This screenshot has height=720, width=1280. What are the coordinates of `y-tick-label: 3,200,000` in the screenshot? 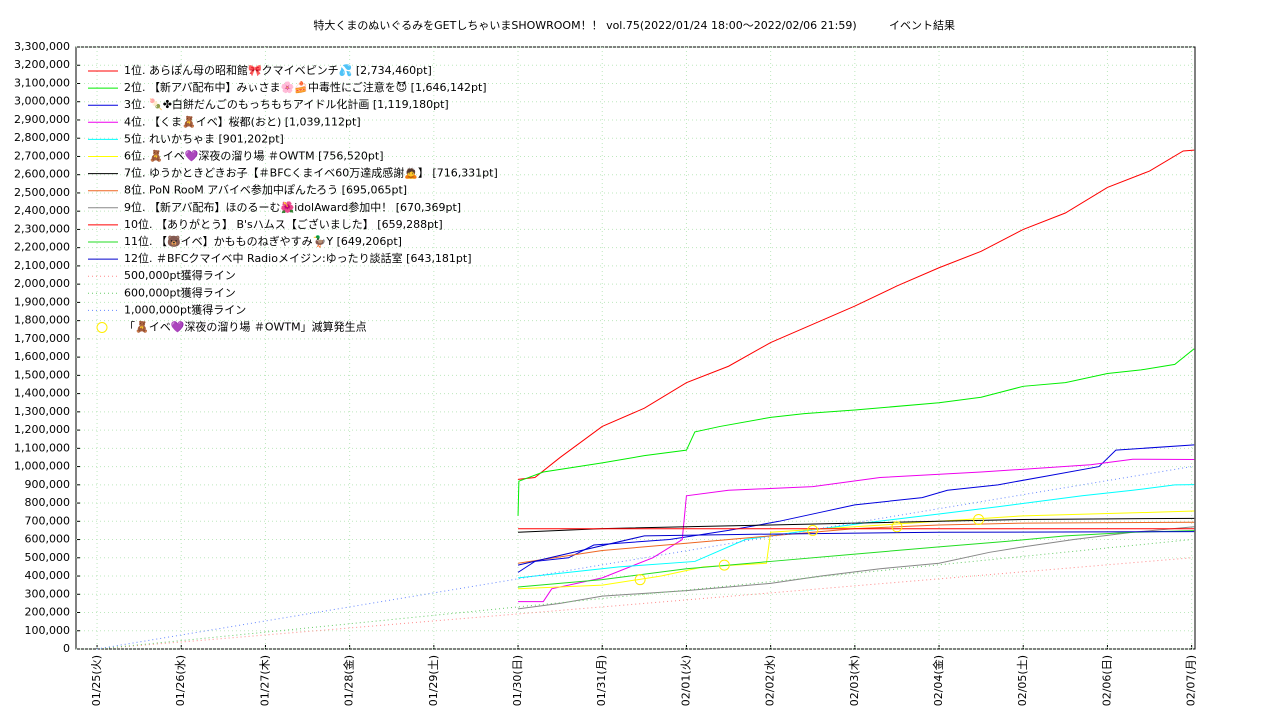 It's located at (42, 64).